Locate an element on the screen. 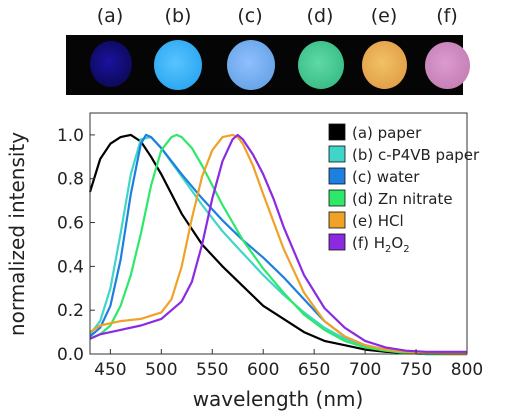 This screenshot has height=416, width=512. x-tick-label: 800 is located at coordinates (467, 370).